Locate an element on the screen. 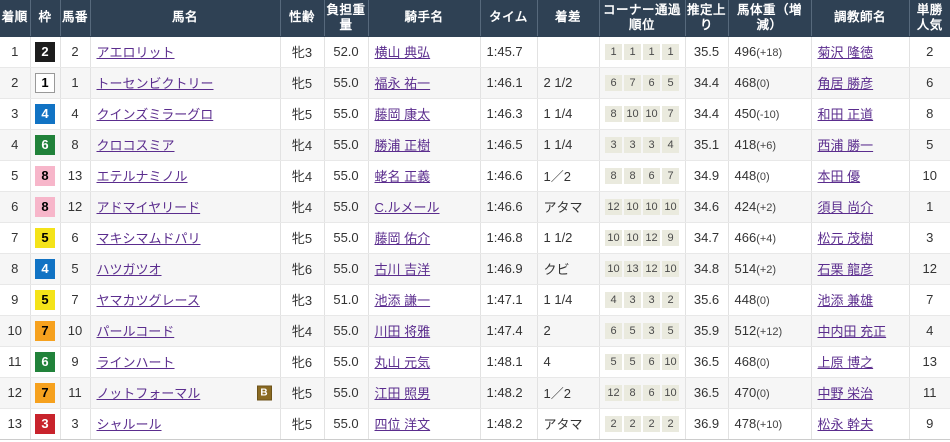  jockey-name-link: 池添 謙一 is located at coordinates (402, 300).